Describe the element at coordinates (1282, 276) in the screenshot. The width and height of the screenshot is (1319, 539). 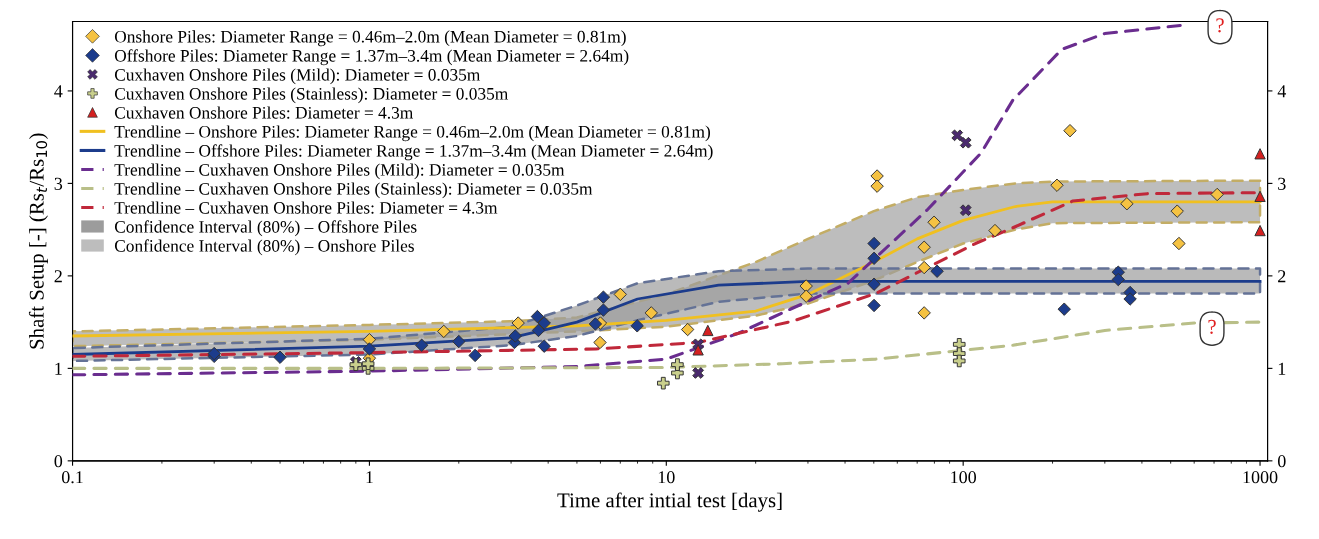
I see `y2-tick-label: 2` at that location.